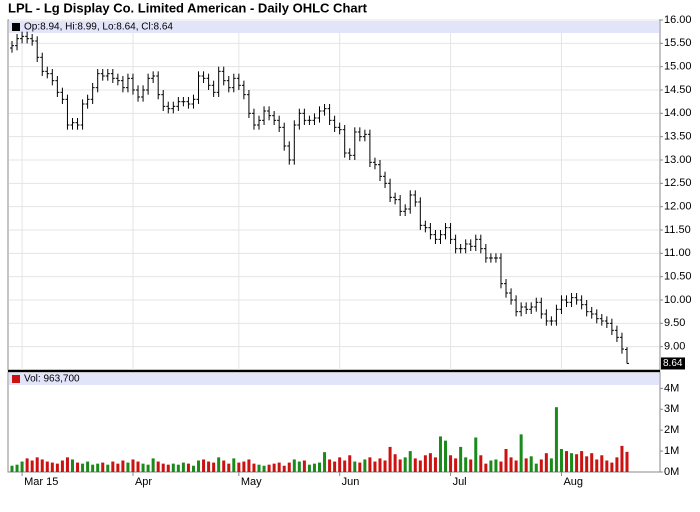 This screenshot has width=700, height=512. Describe the element at coordinates (677, 230) in the screenshot. I see `y-tick-label: 11.50` at that location.